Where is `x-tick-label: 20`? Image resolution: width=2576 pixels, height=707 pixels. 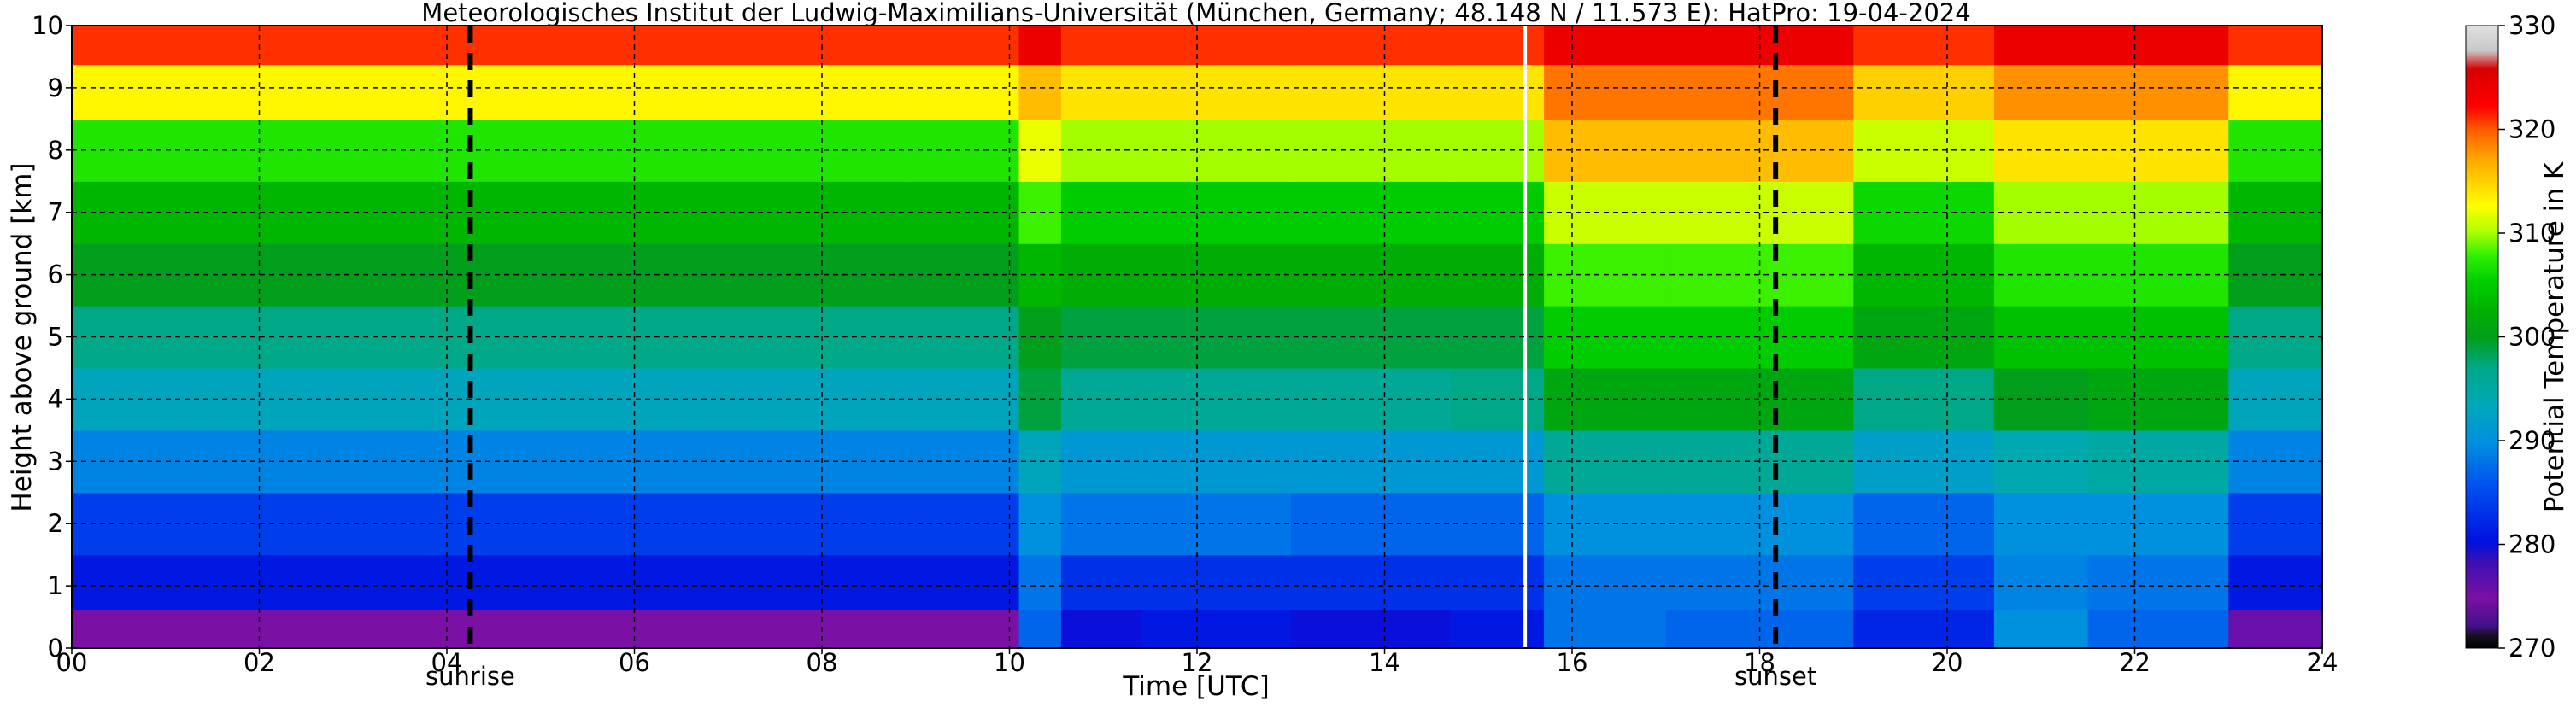
x-tick-label: 20 is located at coordinates (1947, 662).